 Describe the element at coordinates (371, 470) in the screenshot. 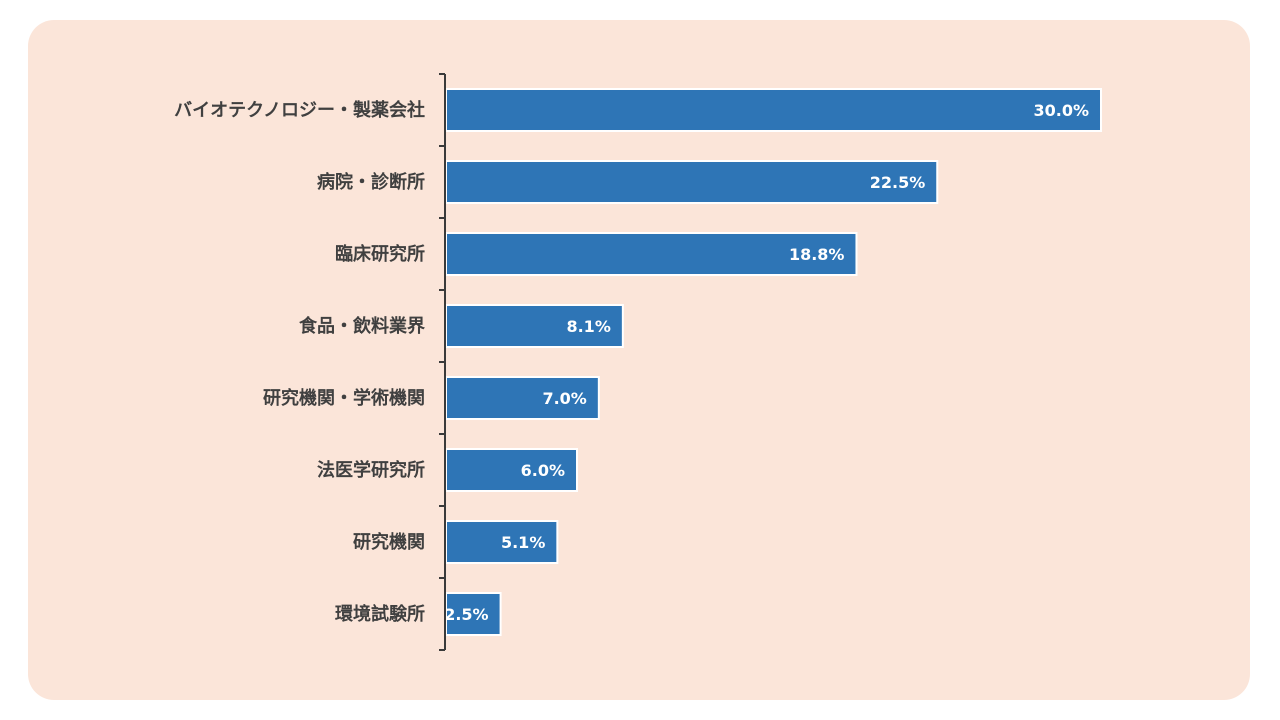

I see `category-label-5: 法医学研究所` at that location.